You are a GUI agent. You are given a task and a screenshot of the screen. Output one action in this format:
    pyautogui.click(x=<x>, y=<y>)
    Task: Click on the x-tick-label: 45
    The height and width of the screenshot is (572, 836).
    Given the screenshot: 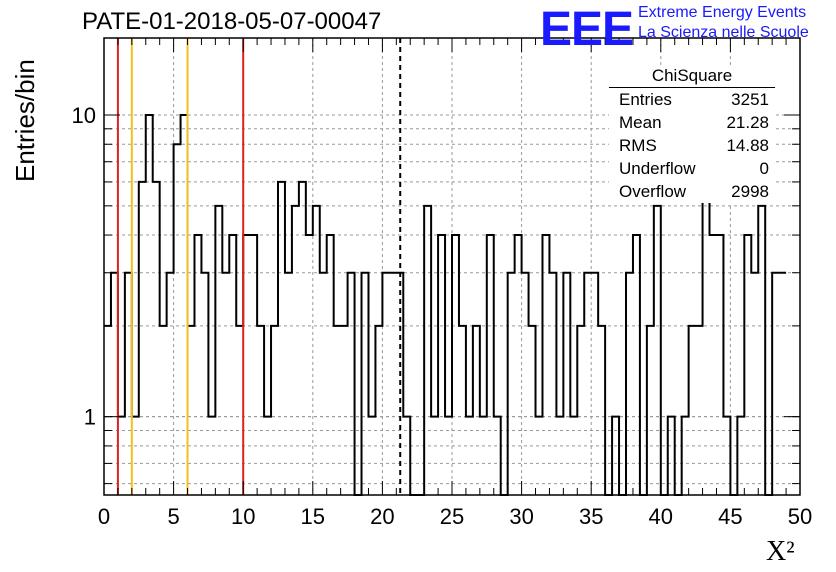 What is the action you would take?
    pyautogui.click(x=730, y=516)
    